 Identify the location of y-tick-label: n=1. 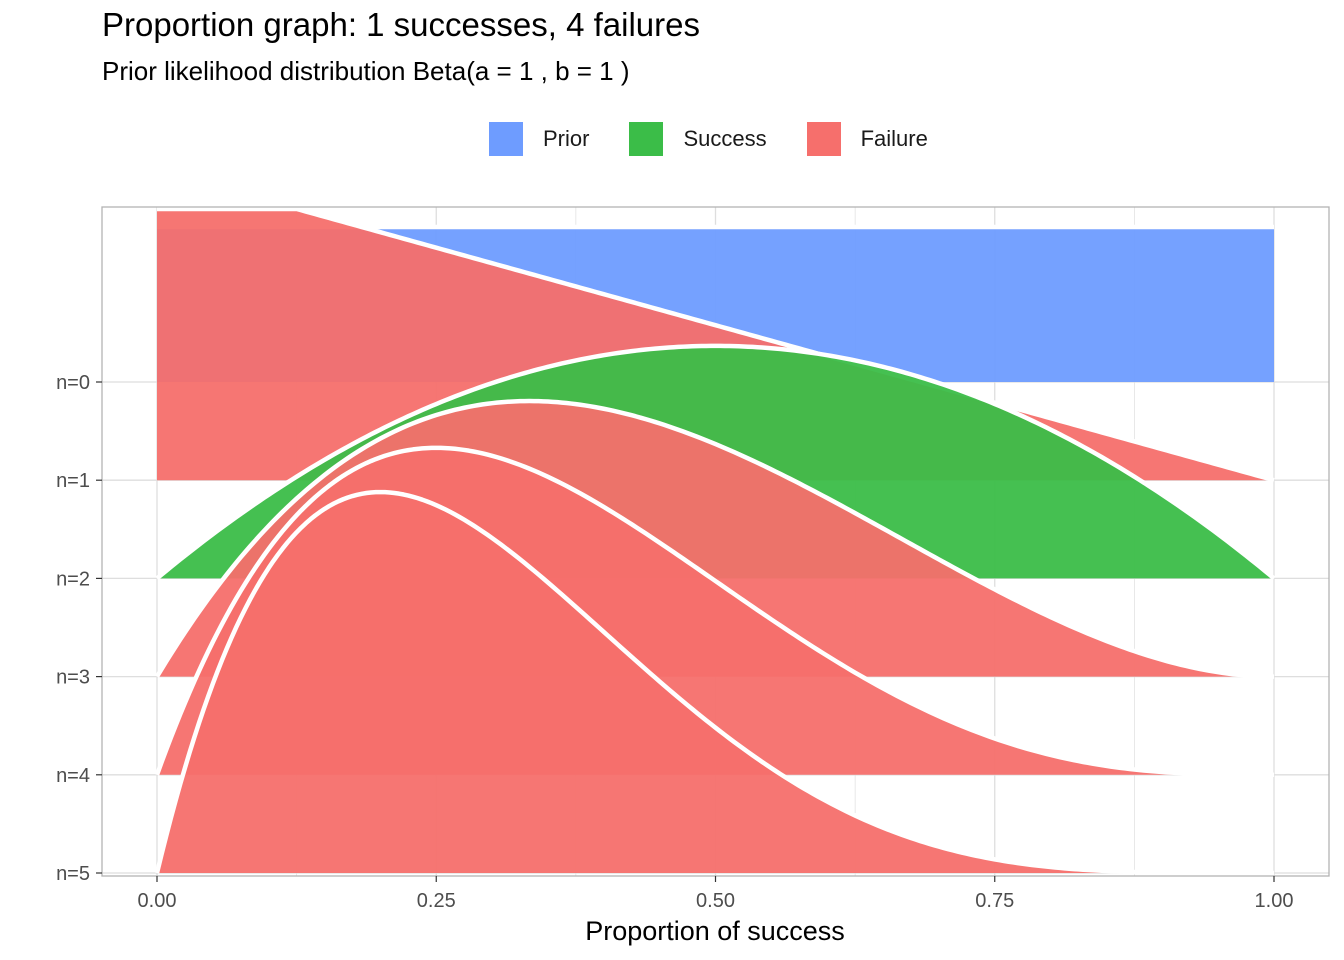
(73, 481).